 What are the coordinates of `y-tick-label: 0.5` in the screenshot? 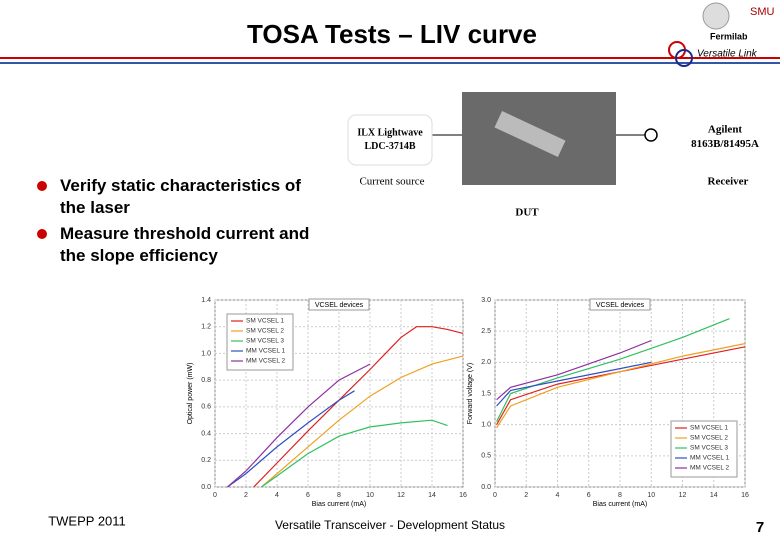 It's located at (486, 456).